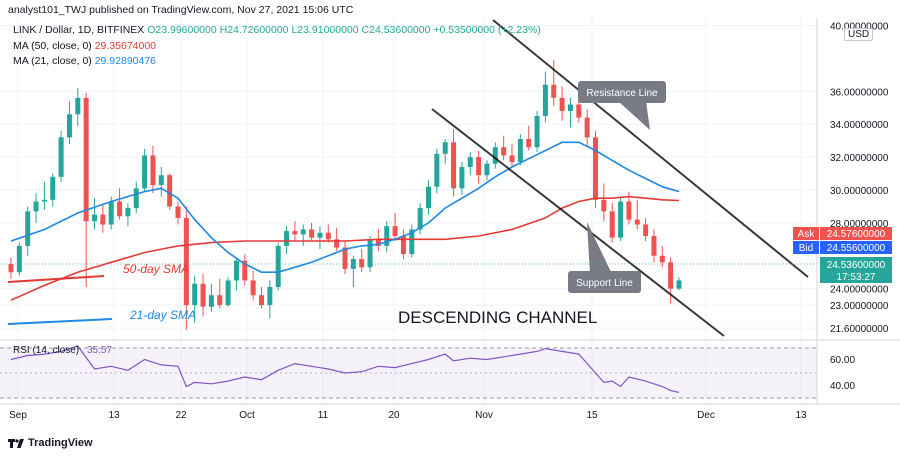 Image resolution: width=900 pixels, height=457 pixels. Describe the element at coordinates (592, 415) in the screenshot. I see `time-tick-label: 15` at that location.